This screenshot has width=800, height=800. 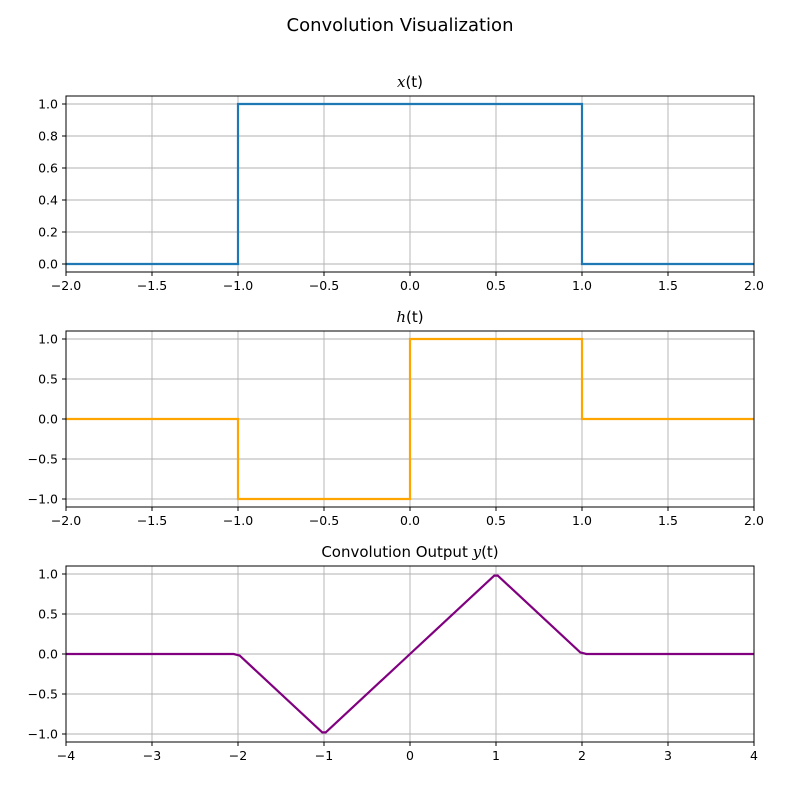 What do you see at coordinates (48, 232) in the screenshot?
I see `y-tick-label: 0.2` at bounding box center [48, 232].